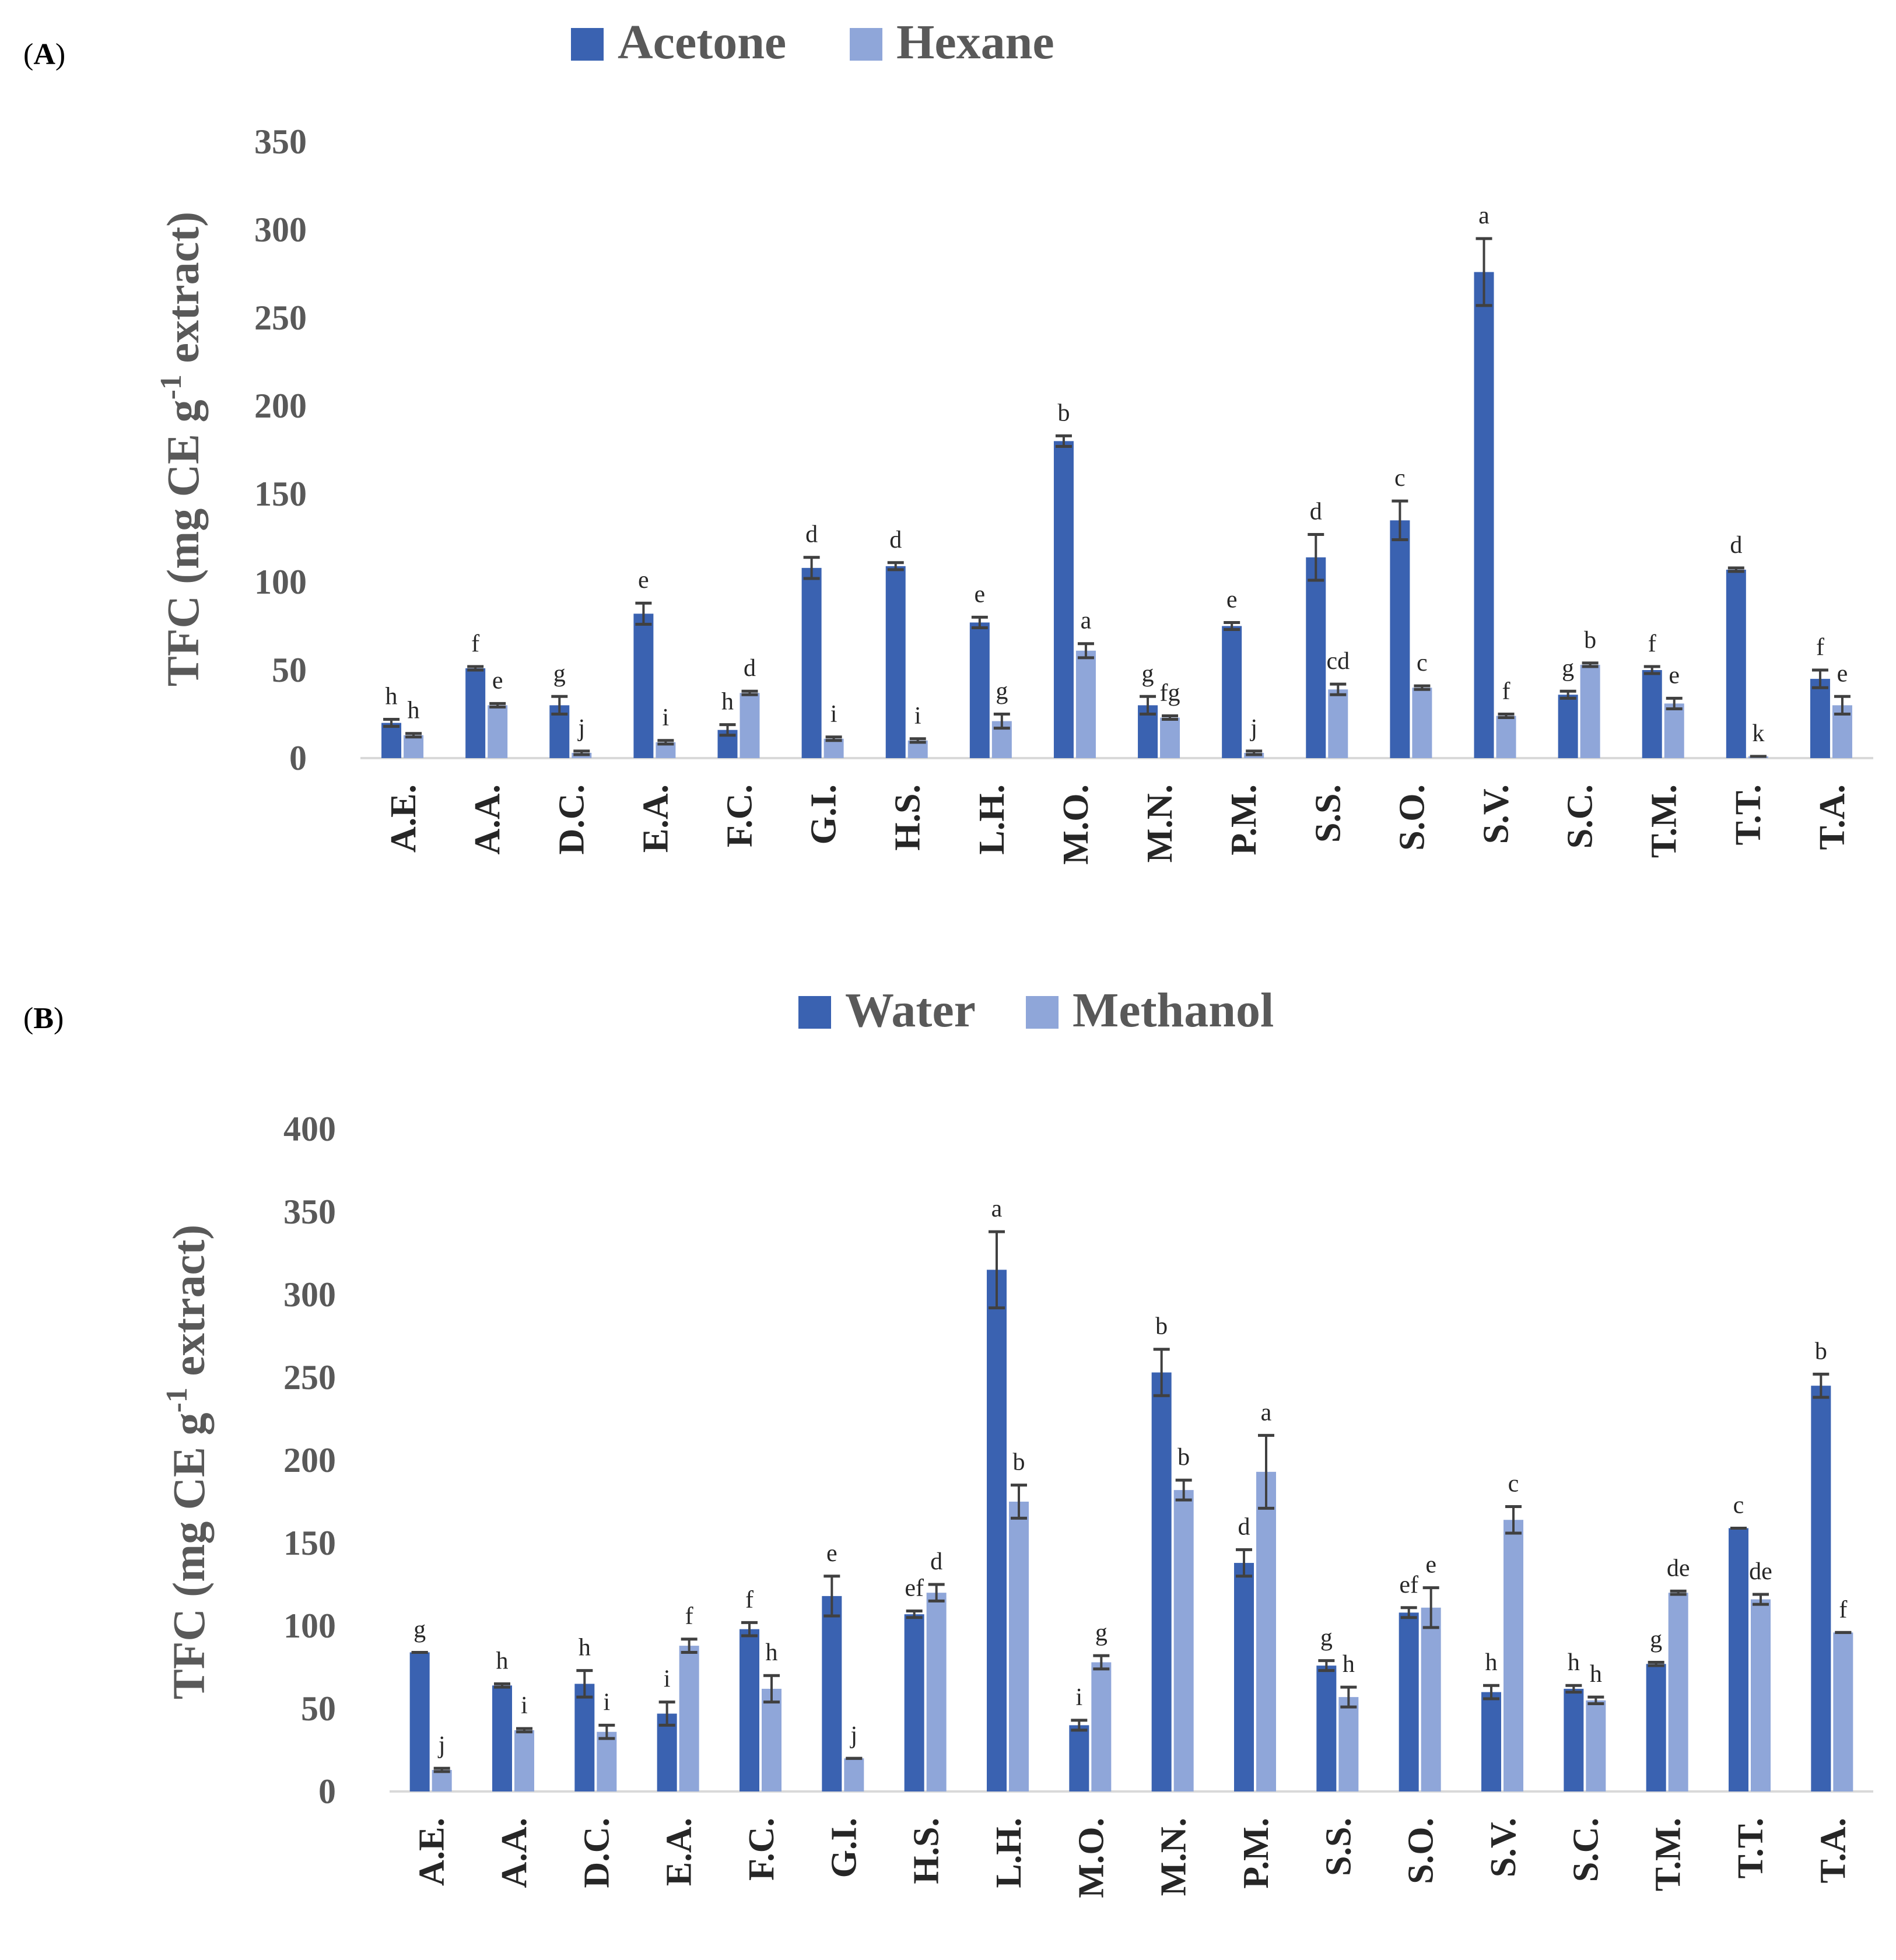 This screenshot has height=1960, width=1896. I want to click on significance-letter: e, so click(643, 580).